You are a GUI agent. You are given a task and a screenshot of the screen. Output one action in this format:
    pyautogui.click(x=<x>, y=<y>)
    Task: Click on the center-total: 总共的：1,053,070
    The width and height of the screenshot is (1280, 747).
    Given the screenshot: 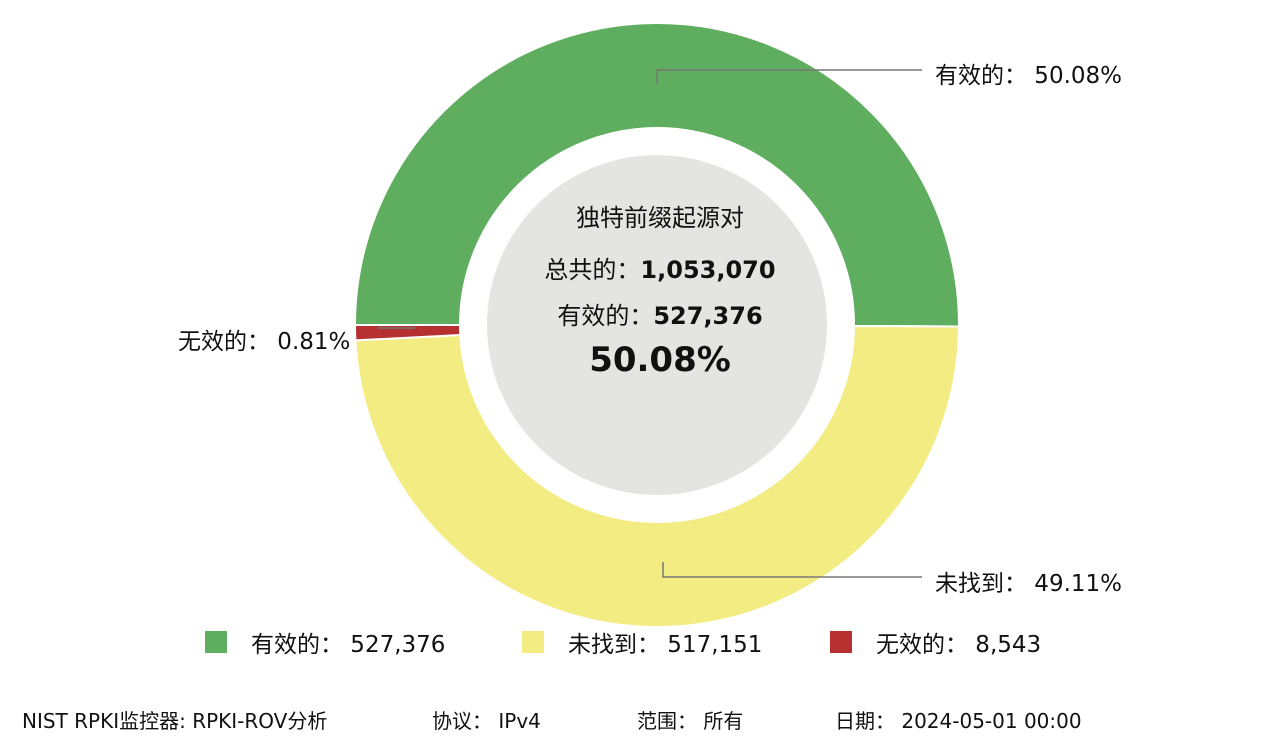 What is the action you would take?
    pyautogui.click(x=660, y=267)
    